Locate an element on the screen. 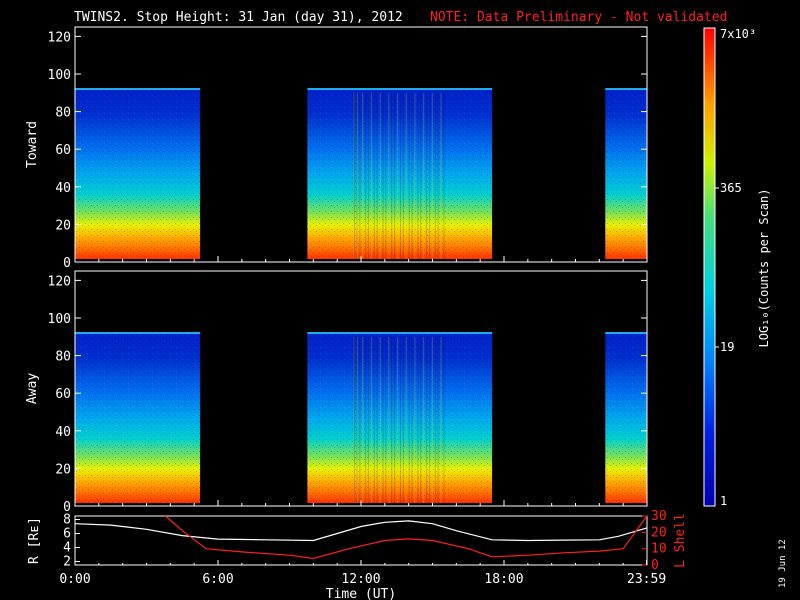 The image size is (800, 600). xtick-label-1: 6:00 is located at coordinates (217, 579).